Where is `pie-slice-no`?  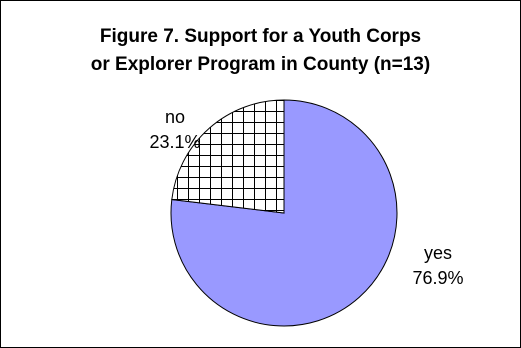
pie-slice-no is located at coordinates (228, 156).